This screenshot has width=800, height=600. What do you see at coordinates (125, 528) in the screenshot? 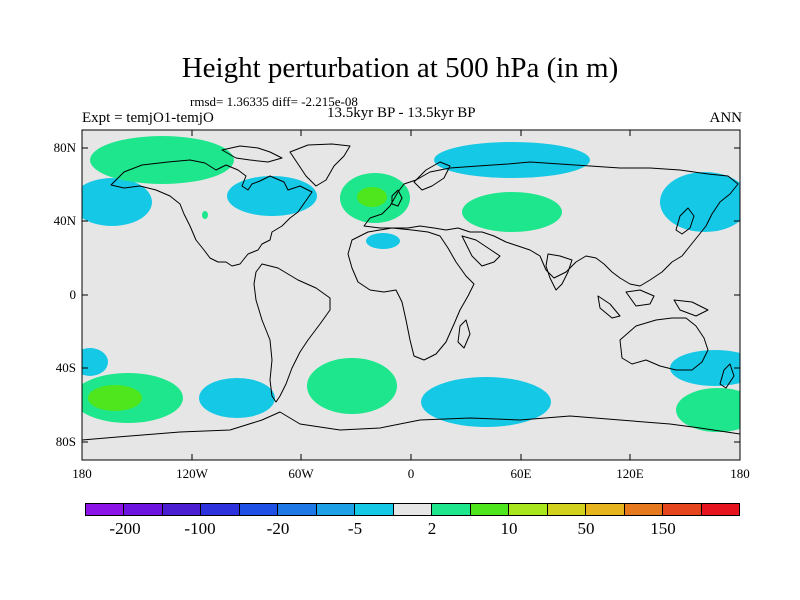
I see `colorbar-label: -200` at bounding box center [125, 528].